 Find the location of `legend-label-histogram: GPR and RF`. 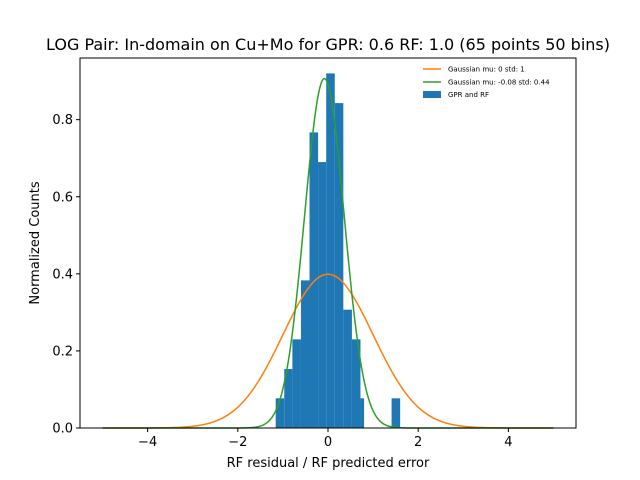

legend-label-histogram: GPR and RF is located at coordinates (468, 95).